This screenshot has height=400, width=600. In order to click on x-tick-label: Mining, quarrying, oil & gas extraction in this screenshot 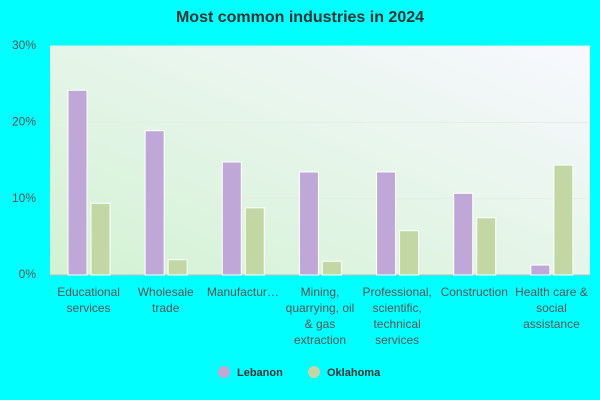, I will do `click(320, 316)`.